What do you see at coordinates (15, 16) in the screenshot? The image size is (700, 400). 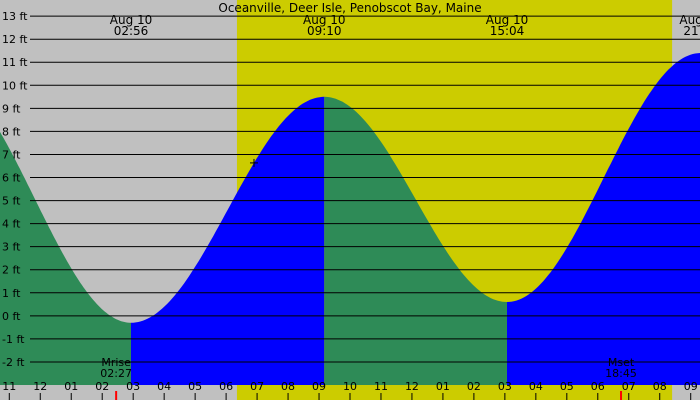 I see `y-tick-label: 13 ft` at bounding box center [15, 16].